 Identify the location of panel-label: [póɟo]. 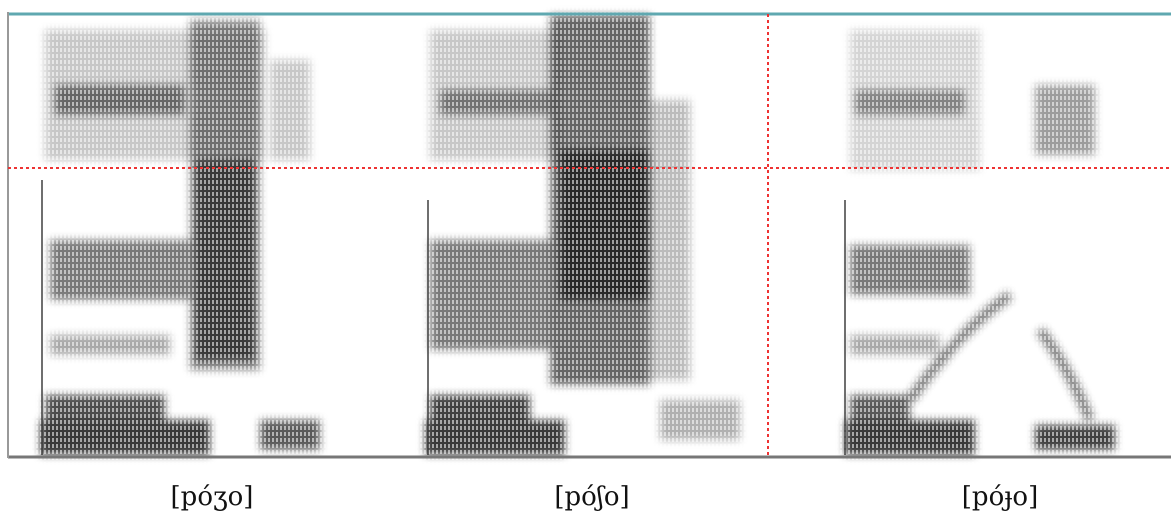
(1000, 497).